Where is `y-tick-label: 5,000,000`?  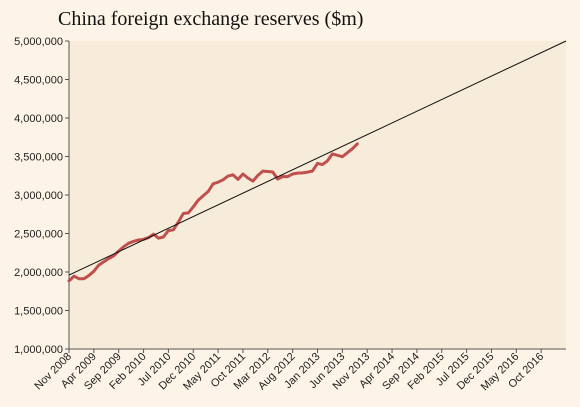 y-tick-label: 5,000,000 is located at coordinates (38, 42).